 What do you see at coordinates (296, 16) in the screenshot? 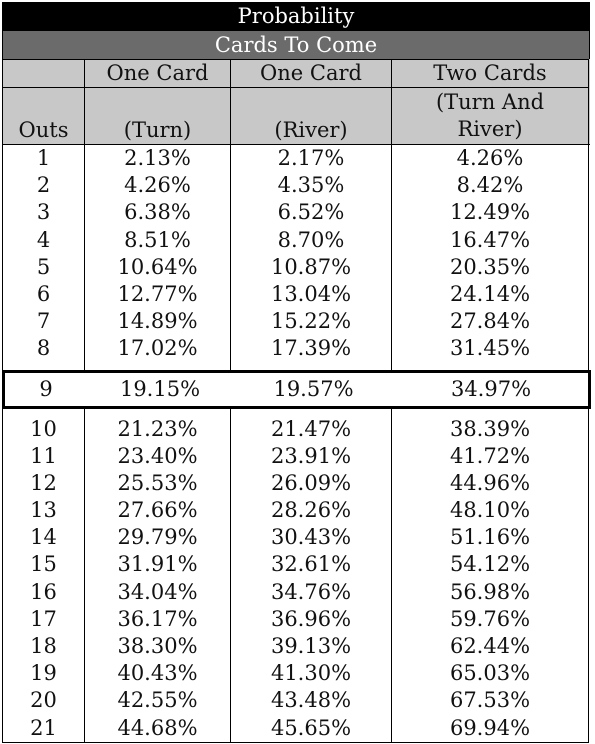
I see `table-title: Probability` at bounding box center [296, 16].